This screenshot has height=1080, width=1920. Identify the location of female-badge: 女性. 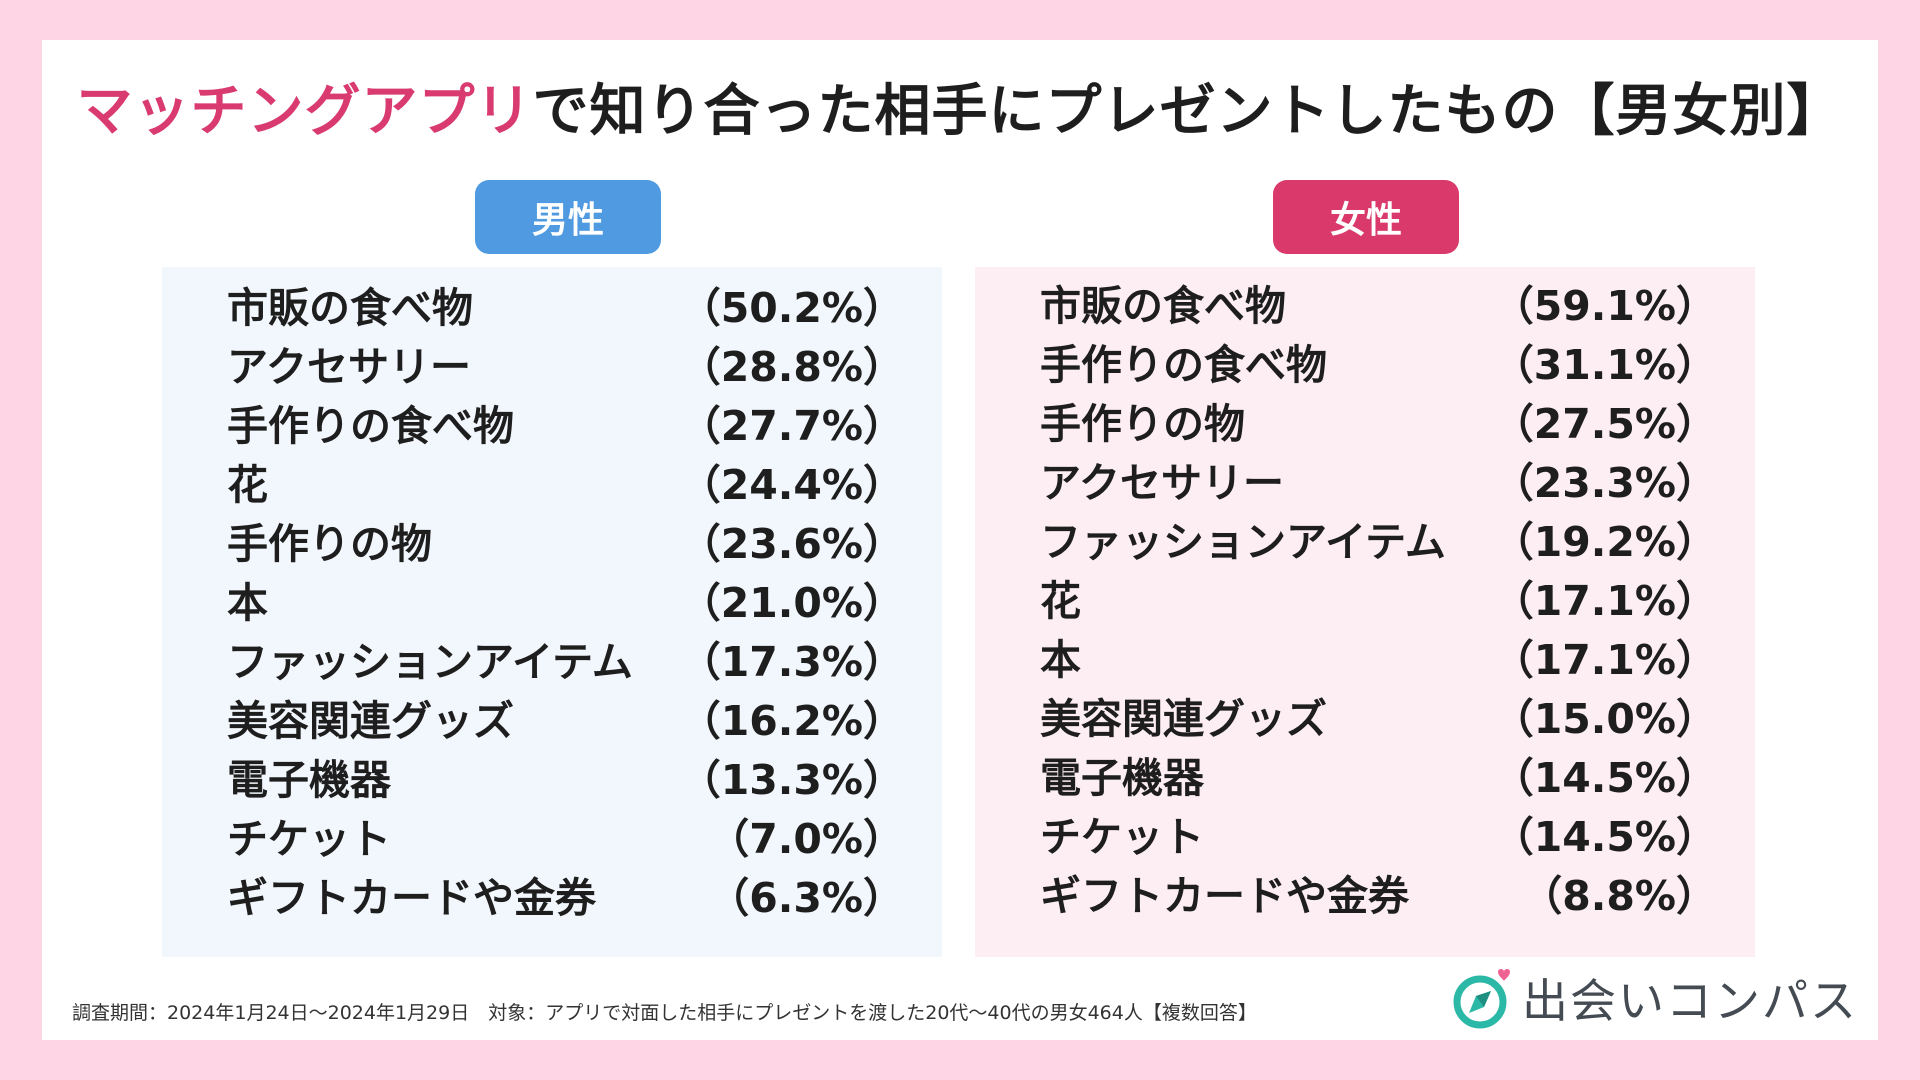
(1366, 217).